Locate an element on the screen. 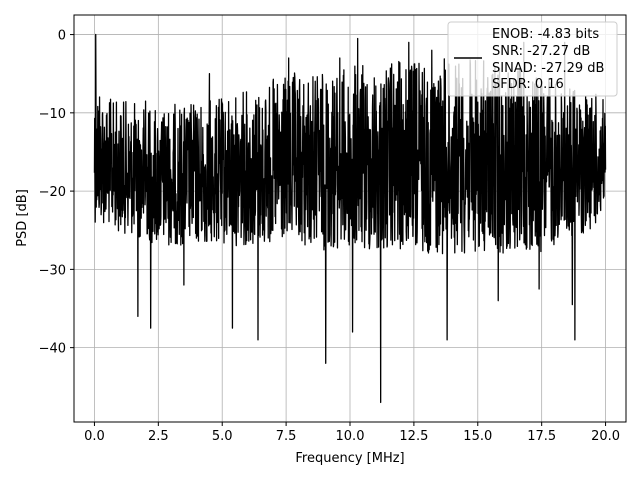  y-tick-label: −40 is located at coordinates (52, 349).